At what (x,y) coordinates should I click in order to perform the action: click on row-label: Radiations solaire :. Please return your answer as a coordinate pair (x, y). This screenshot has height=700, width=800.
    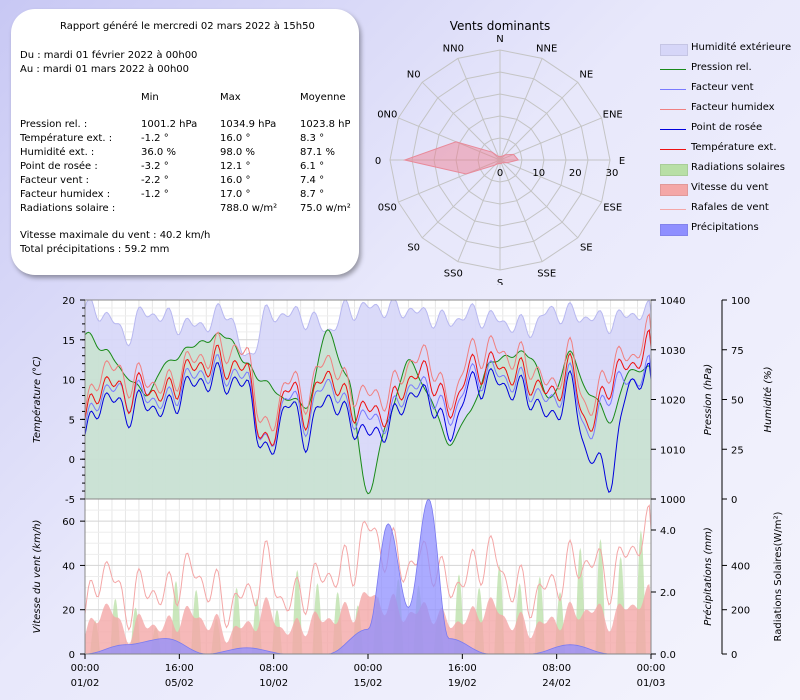
    Looking at the image, I should click on (68, 208).